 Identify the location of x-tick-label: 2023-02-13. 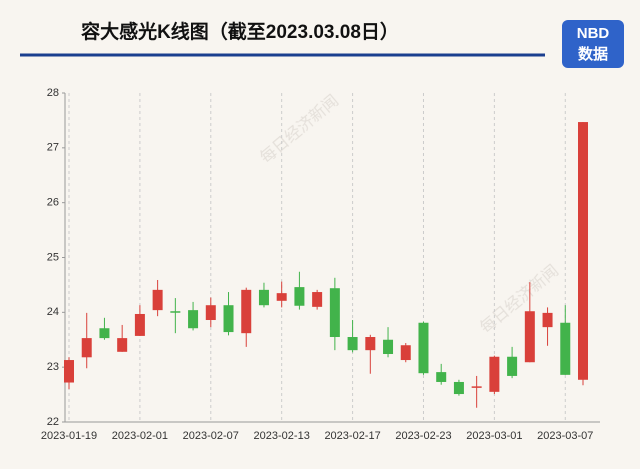
(282, 436).